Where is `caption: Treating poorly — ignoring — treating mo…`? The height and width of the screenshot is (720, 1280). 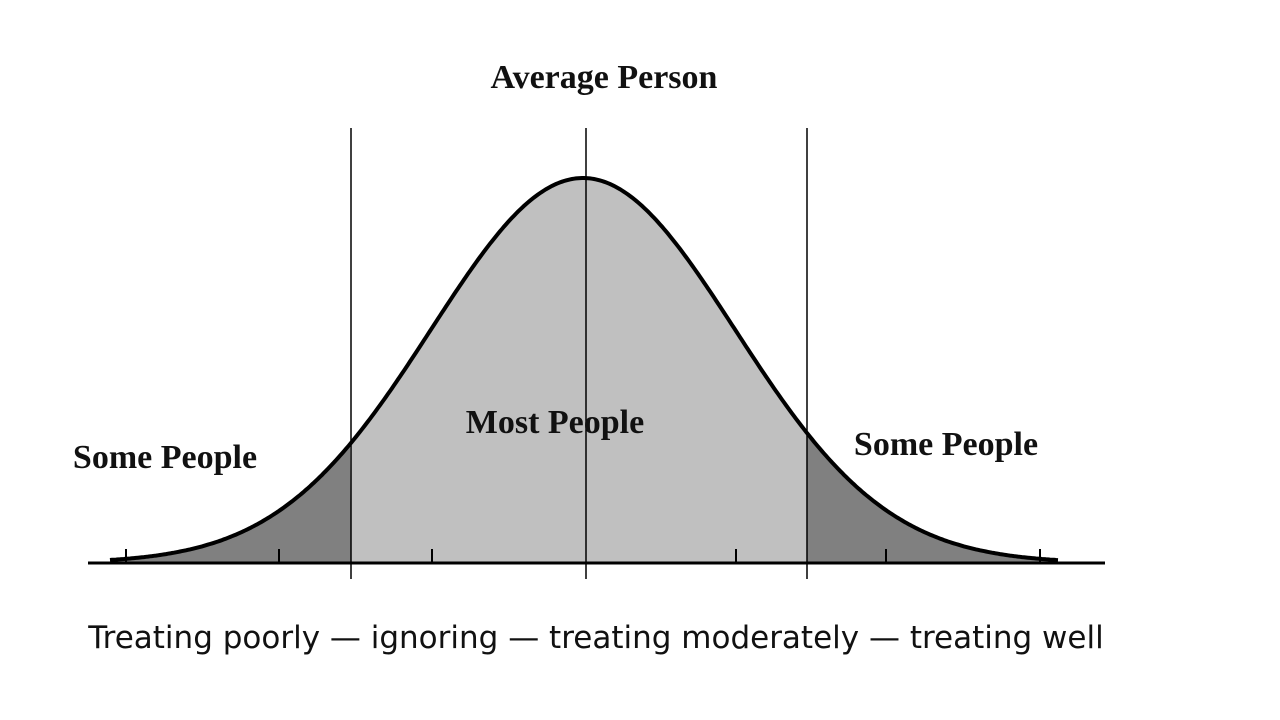
caption: Treating poorly — ignoring — treating mo… is located at coordinates (595, 638).